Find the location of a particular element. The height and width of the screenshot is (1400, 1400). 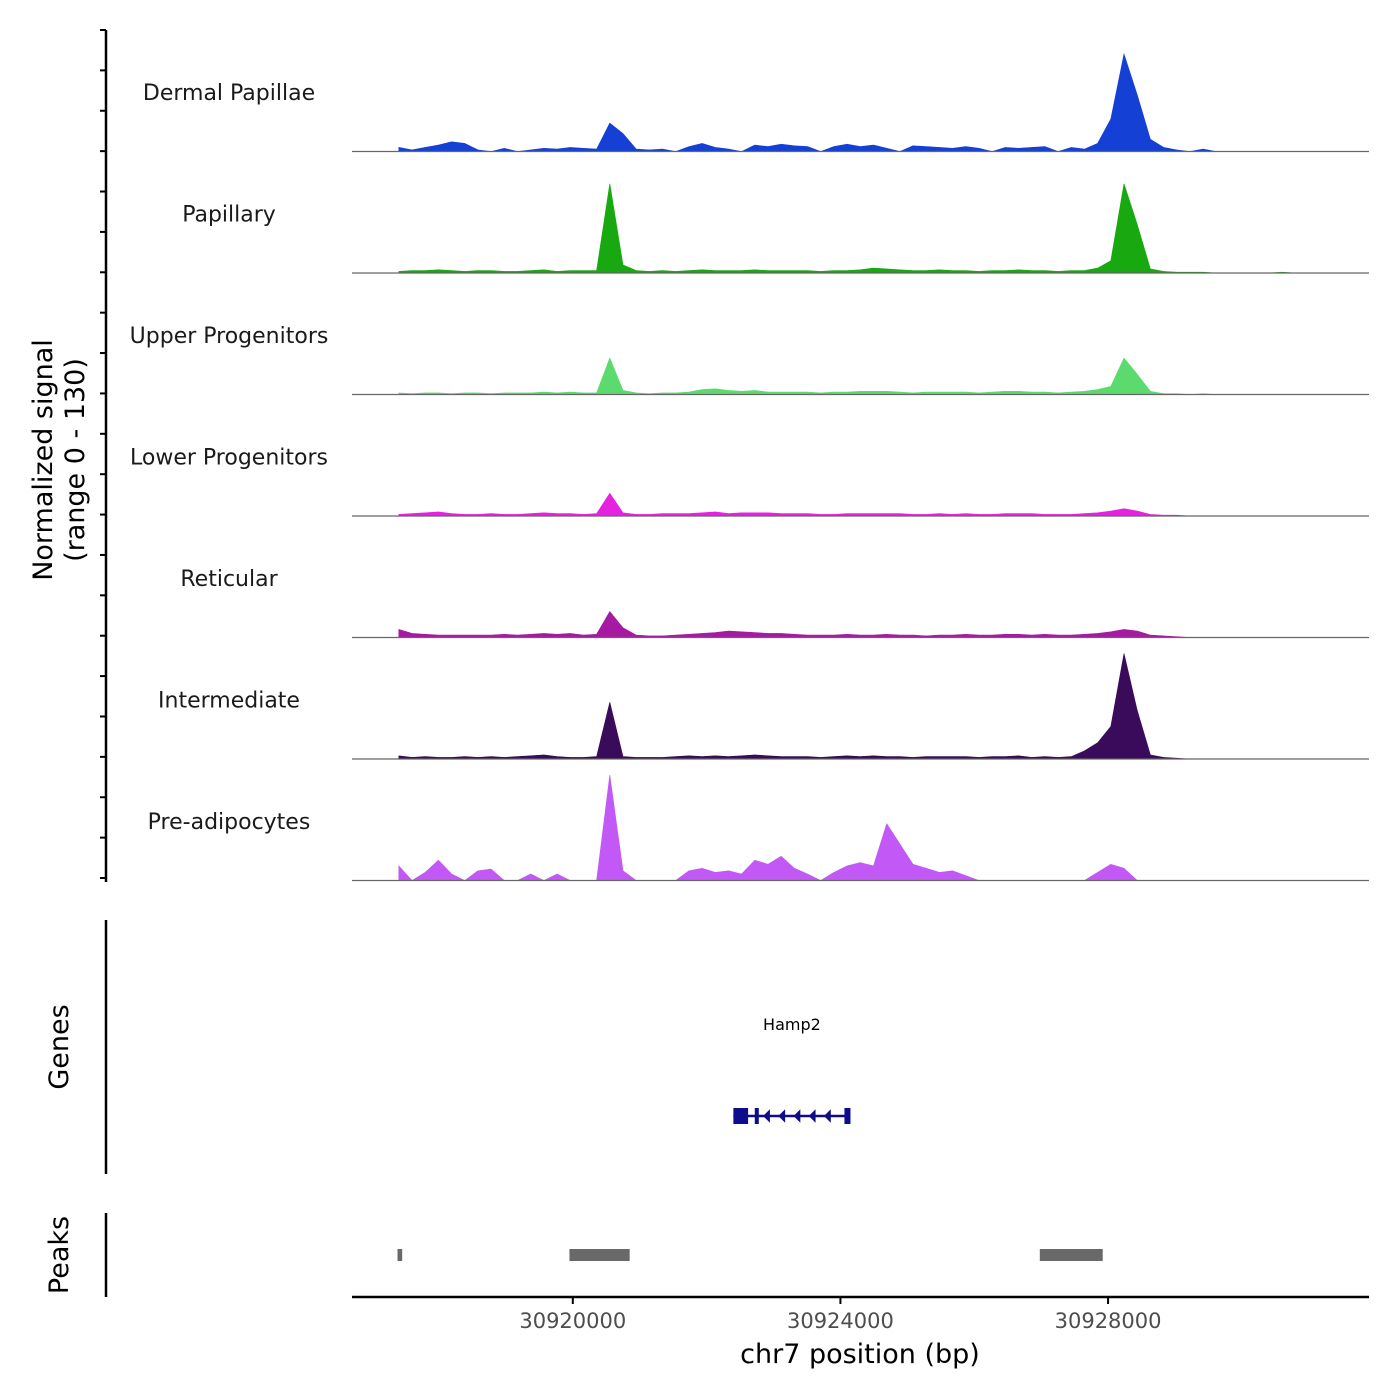

x-axis-title: chr7 position (bp) is located at coordinates (860, 1354).